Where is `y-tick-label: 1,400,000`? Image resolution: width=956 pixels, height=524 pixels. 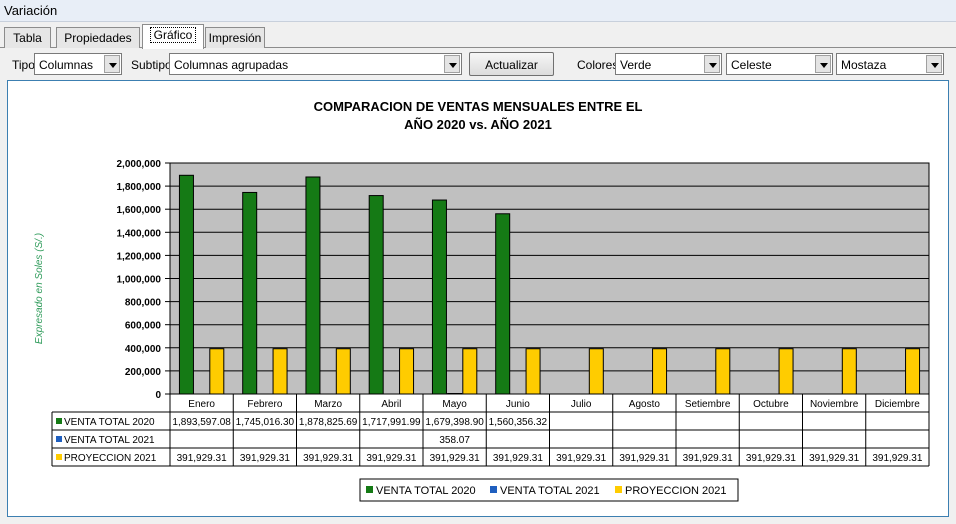
y-tick-label: 1,400,000 is located at coordinates (139, 233).